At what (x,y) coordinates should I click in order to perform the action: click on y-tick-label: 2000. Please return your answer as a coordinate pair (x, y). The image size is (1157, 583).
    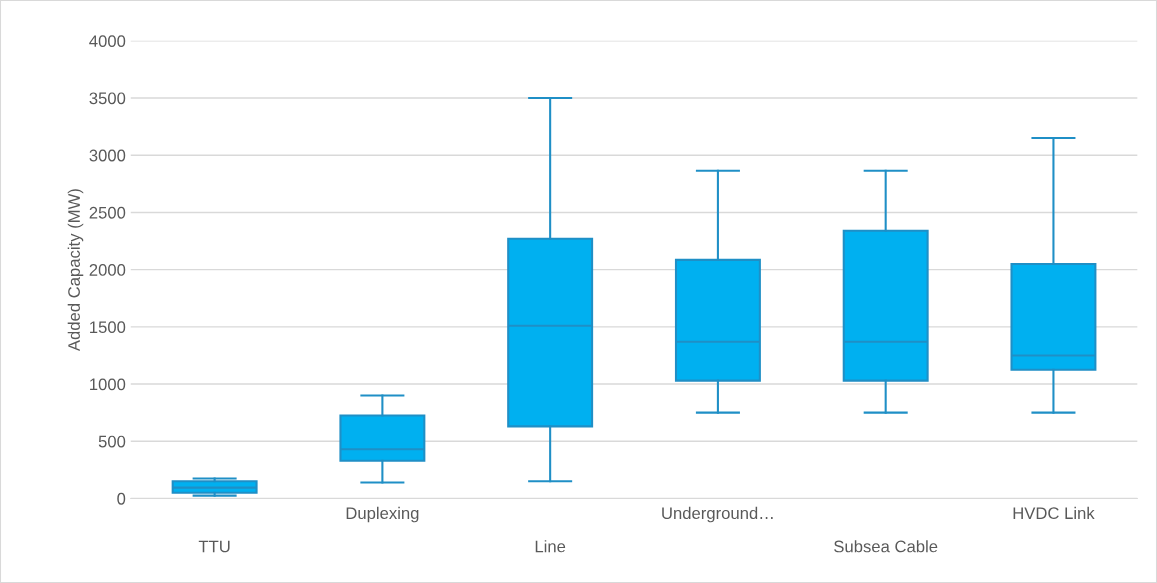
    Looking at the image, I should click on (107, 270).